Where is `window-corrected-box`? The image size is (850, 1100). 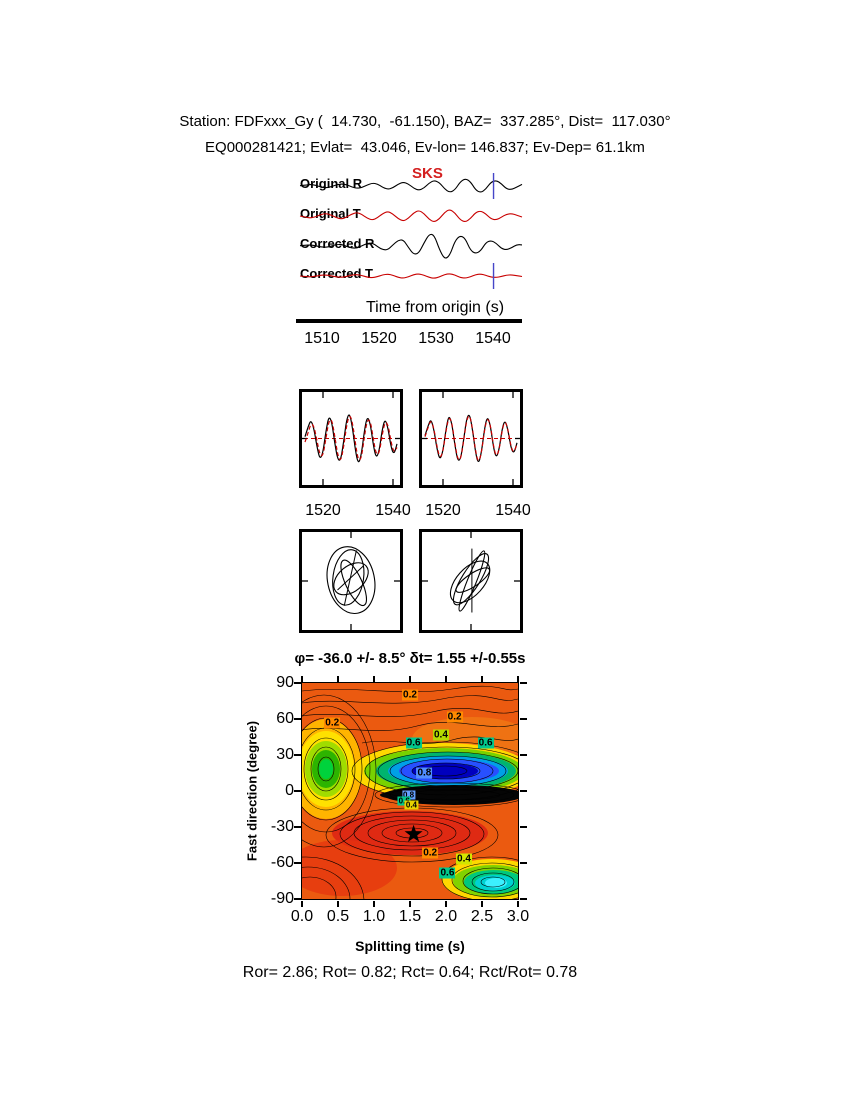 window-corrected-box is located at coordinates (471, 438).